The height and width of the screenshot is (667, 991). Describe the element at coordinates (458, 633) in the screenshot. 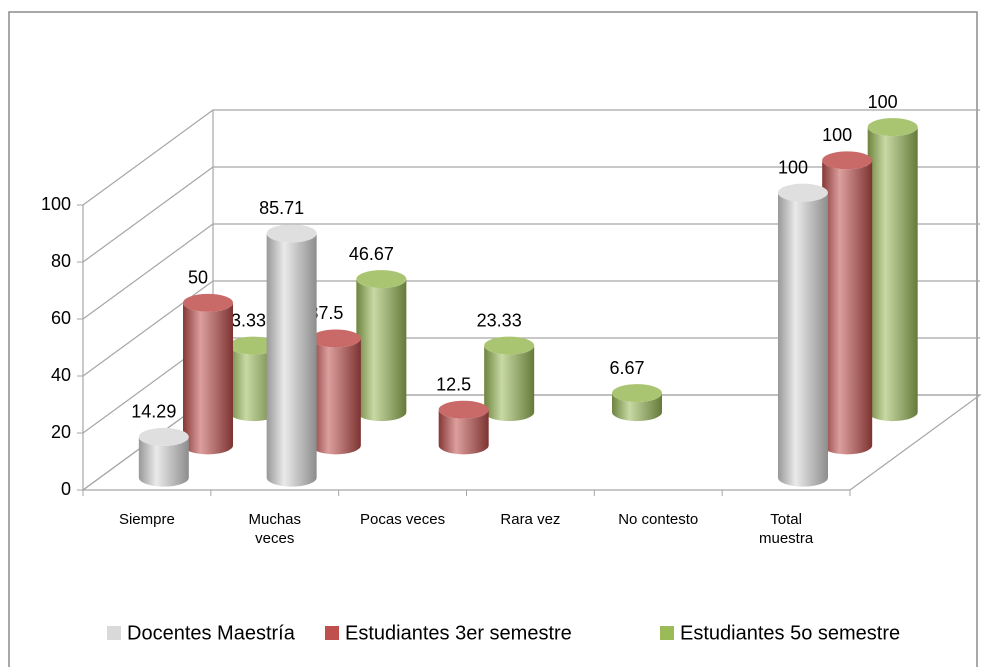

I see `legend-label: Estudiantes 3er semestre` at that location.